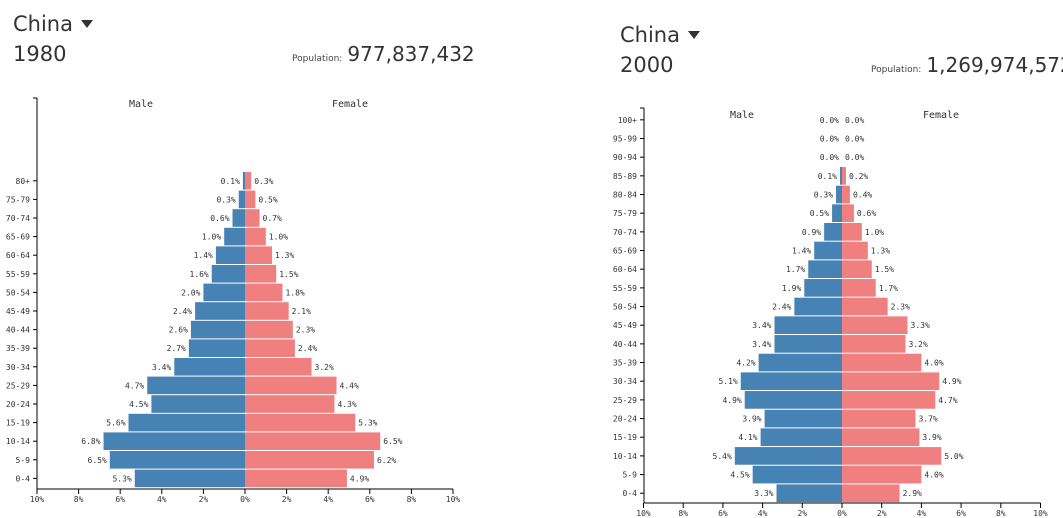 This screenshot has height=518, width=1063. I want to click on male-value-label: 5.6%, so click(115, 423).